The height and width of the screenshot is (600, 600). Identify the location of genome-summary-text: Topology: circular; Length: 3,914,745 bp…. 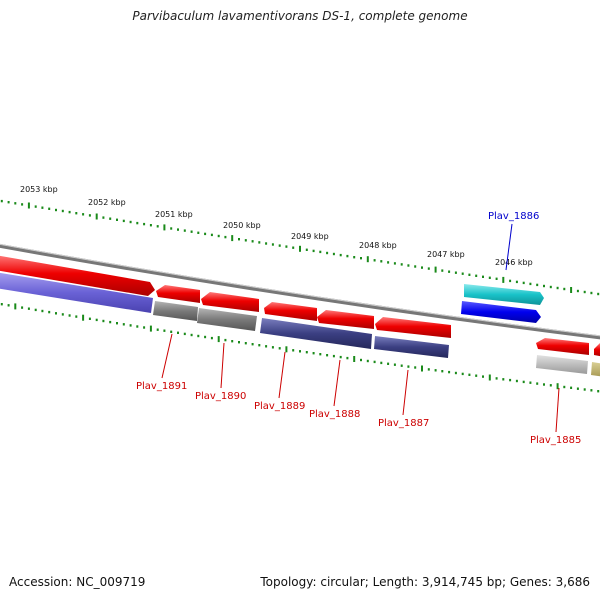
(425, 582).